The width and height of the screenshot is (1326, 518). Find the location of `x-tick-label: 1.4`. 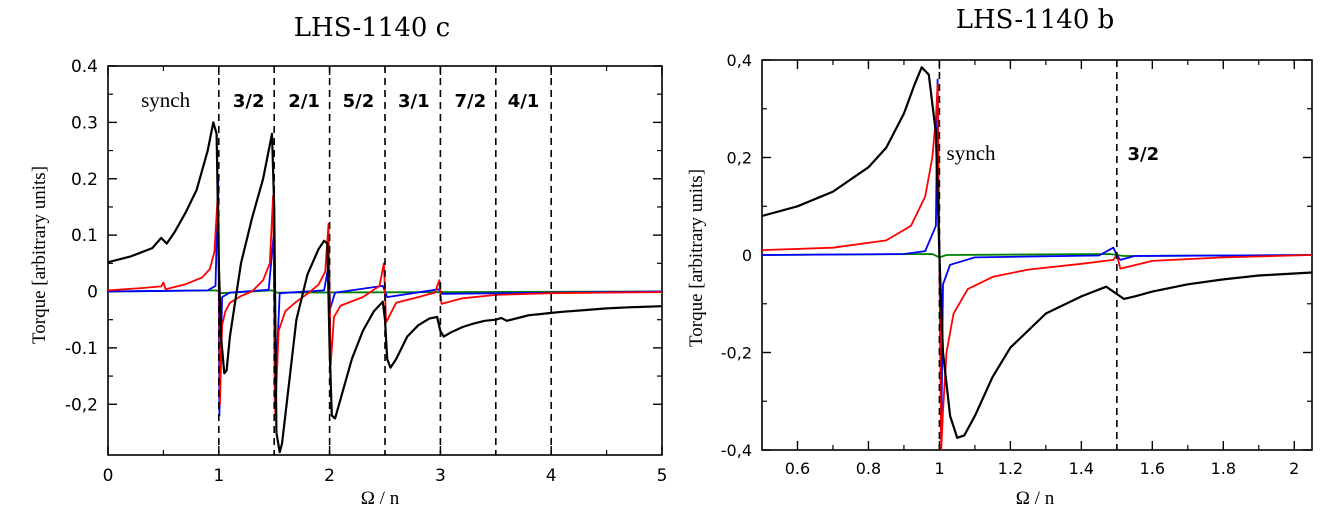

x-tick-label: 1.4 is located at coordinates (1081, 468).